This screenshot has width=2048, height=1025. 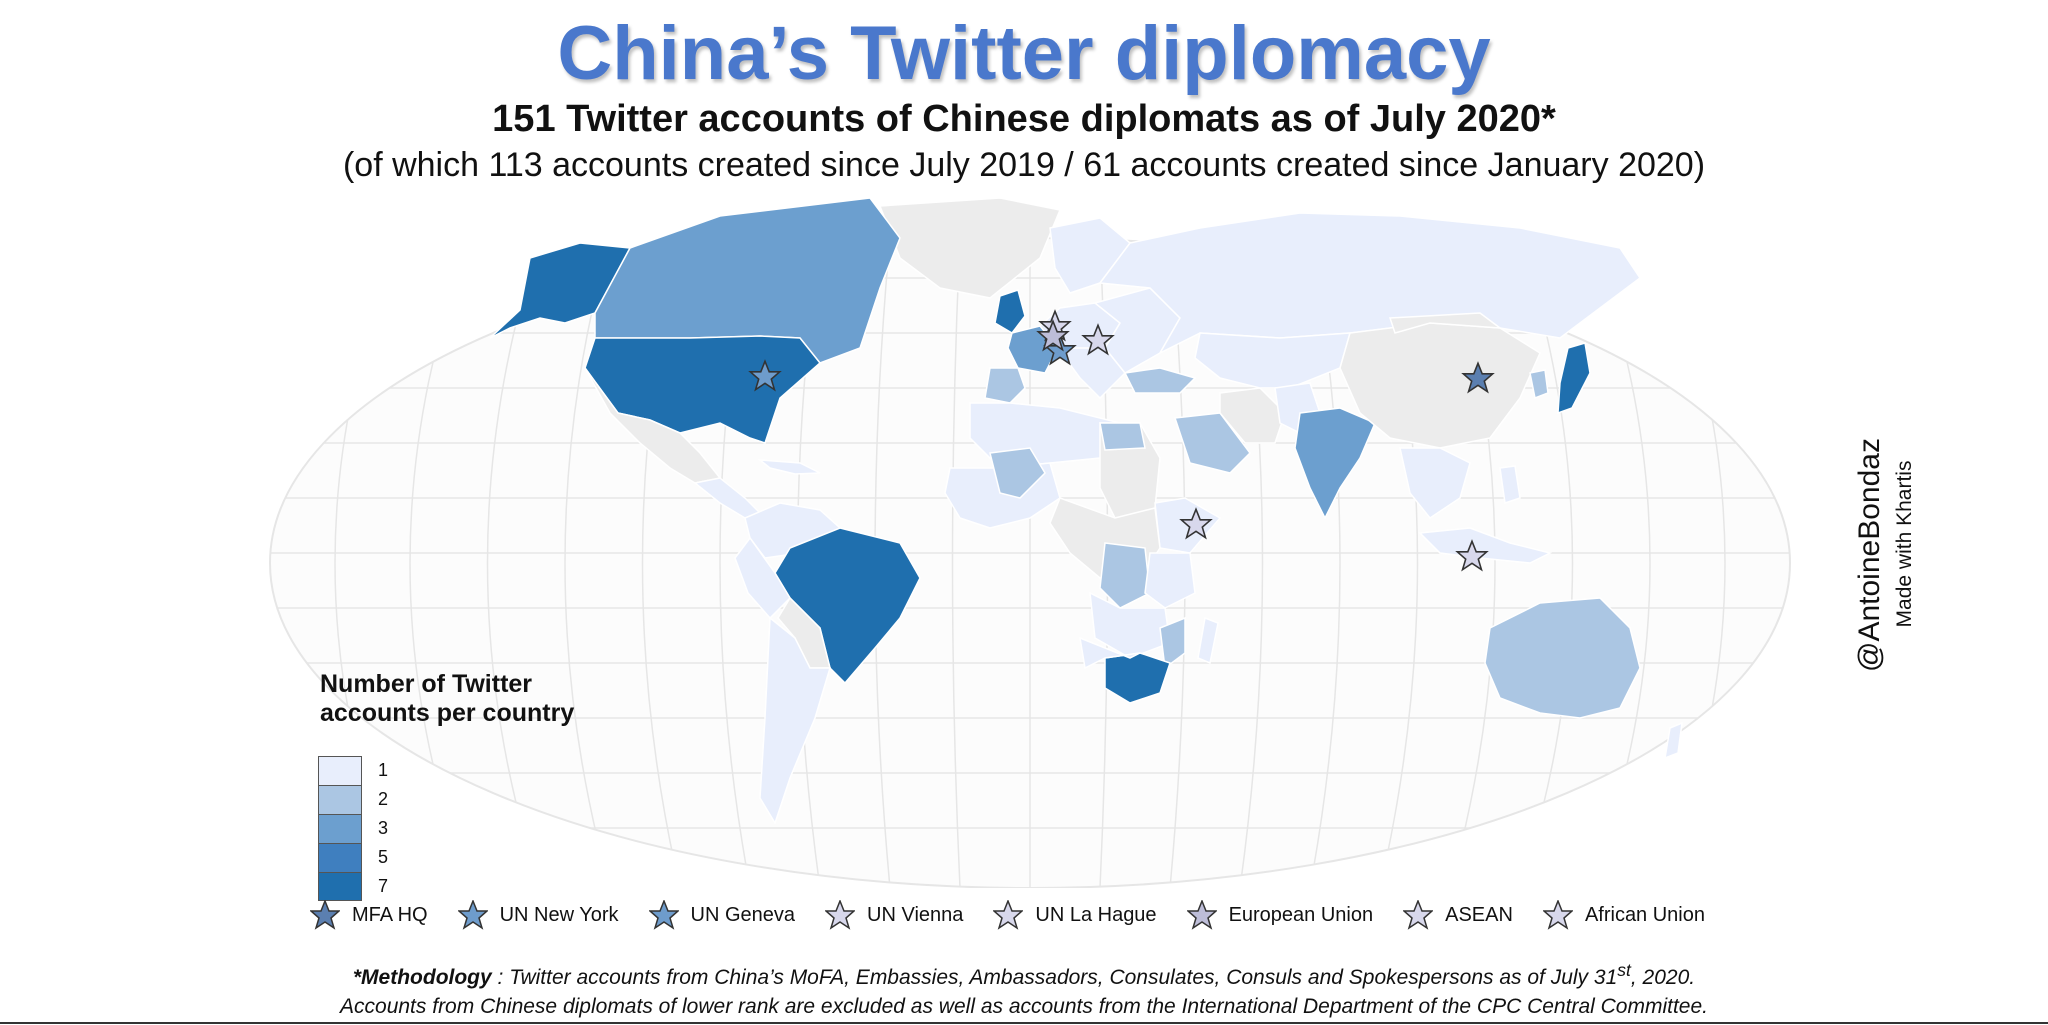 I want to click on greenland, so click(x=970, y=248).